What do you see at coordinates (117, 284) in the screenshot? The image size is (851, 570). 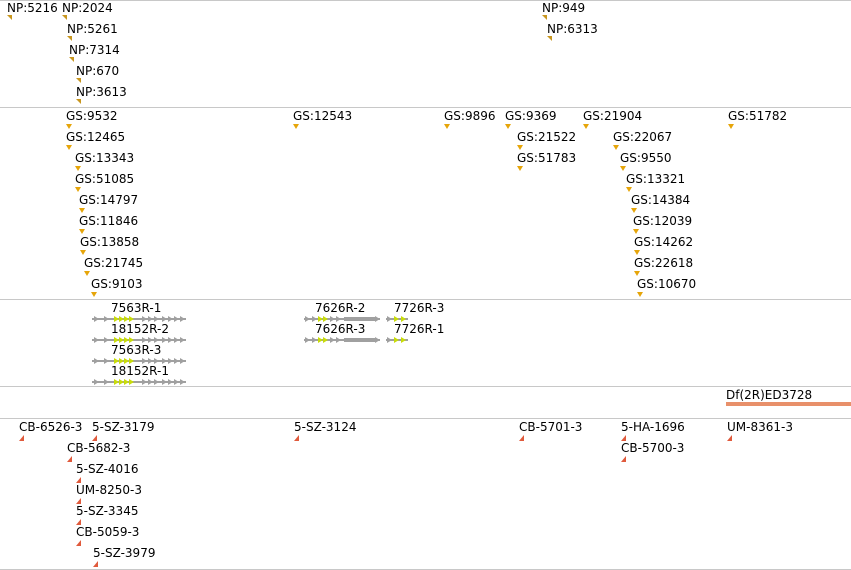 I see `gs-insertion-label: GS:9103` at bounding box center [117, 284].